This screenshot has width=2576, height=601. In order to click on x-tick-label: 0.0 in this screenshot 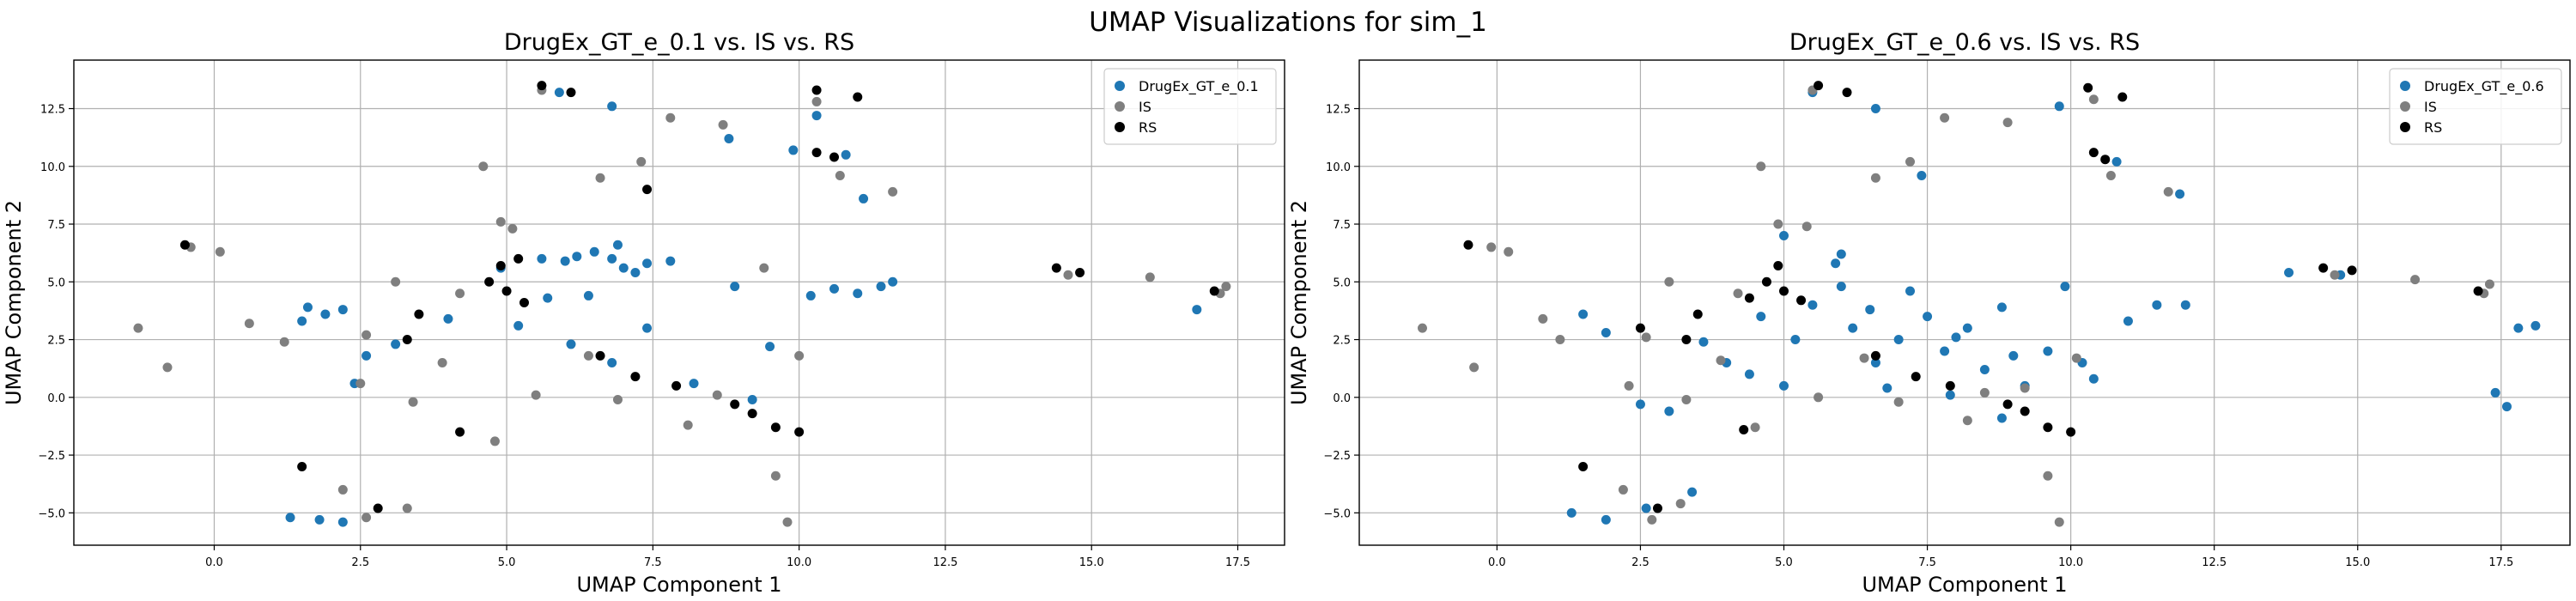, I will do `click(214, 562)`.